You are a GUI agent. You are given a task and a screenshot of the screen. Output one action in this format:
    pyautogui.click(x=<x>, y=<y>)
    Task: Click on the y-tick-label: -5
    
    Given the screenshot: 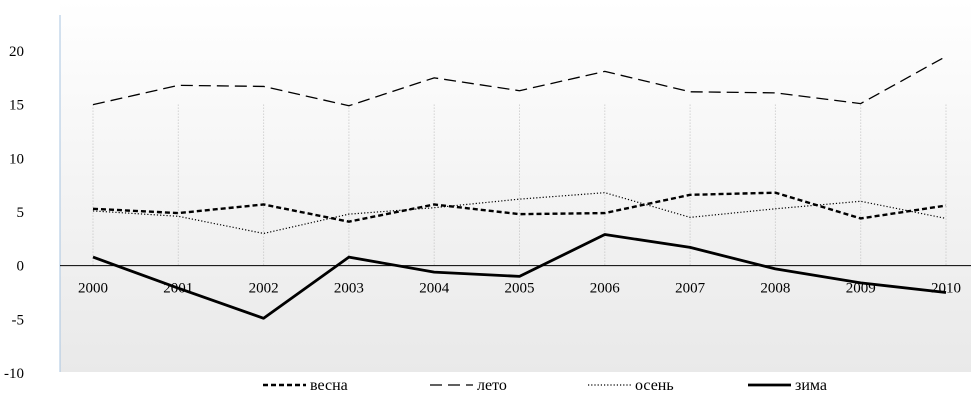 What is the action you would take?
    pyautogui.click(x=18, y=320)
    